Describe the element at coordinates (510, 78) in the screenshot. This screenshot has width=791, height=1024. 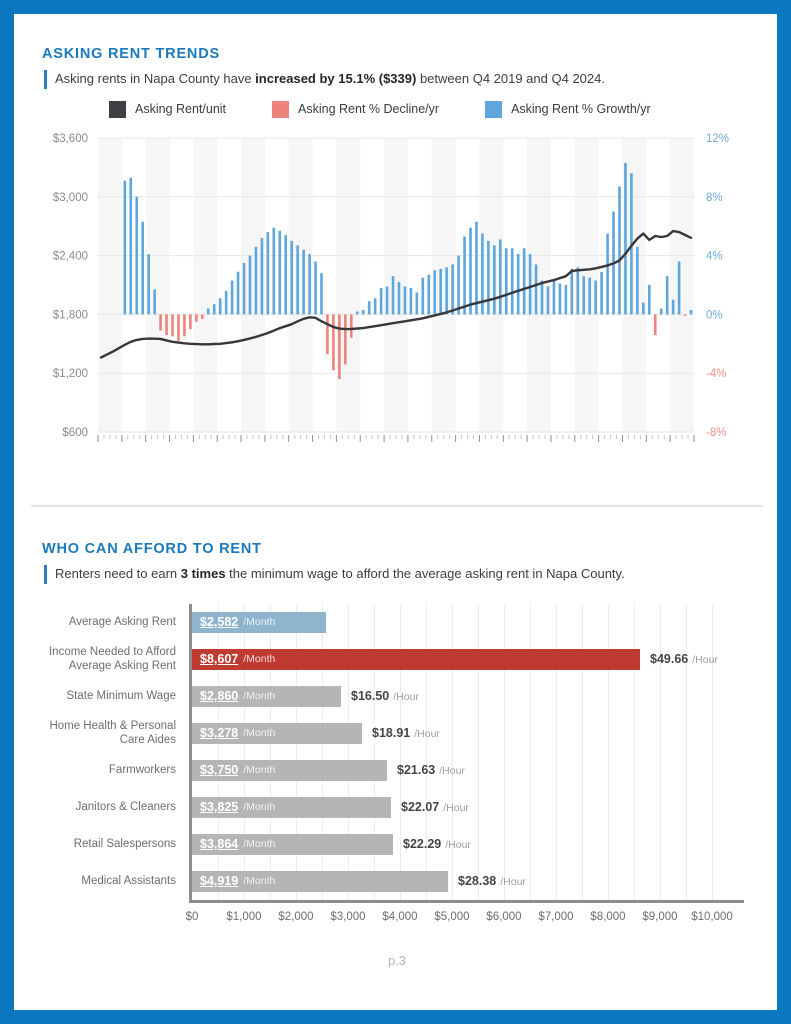
I see `subtitle-text: between Q4 2019 and Q4 2024.` at that location.